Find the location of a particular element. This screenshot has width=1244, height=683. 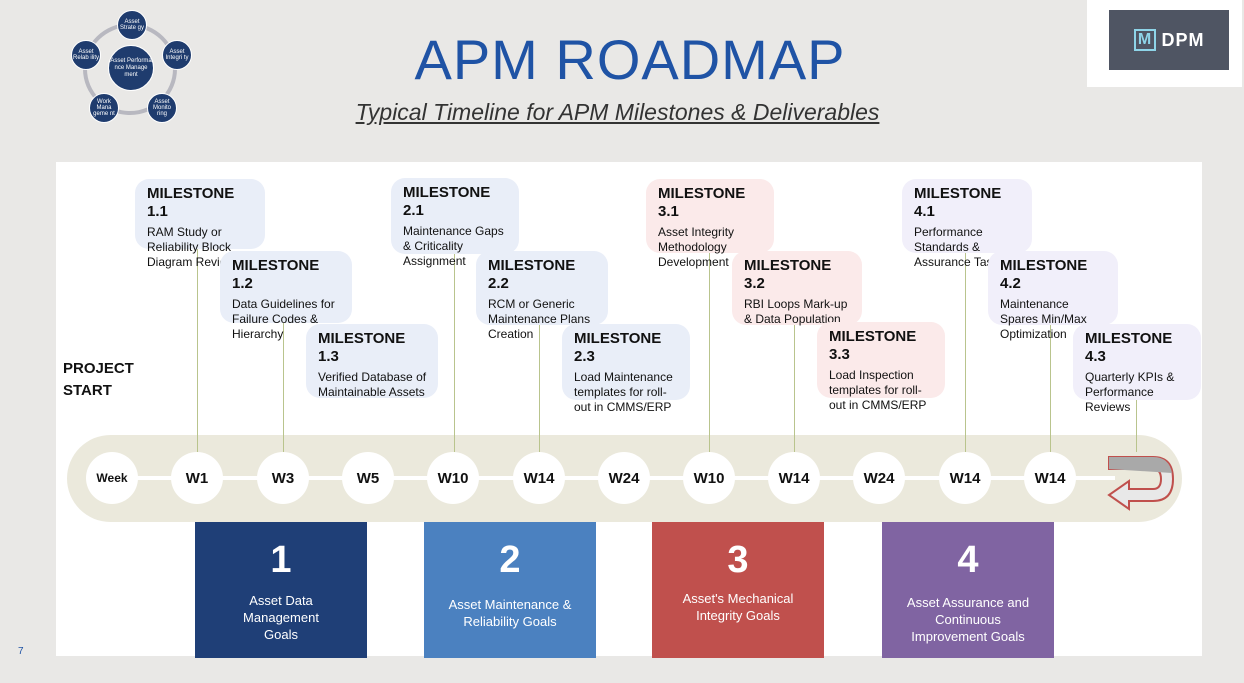

logo: M DPM is located at coordinates (1164, 43).